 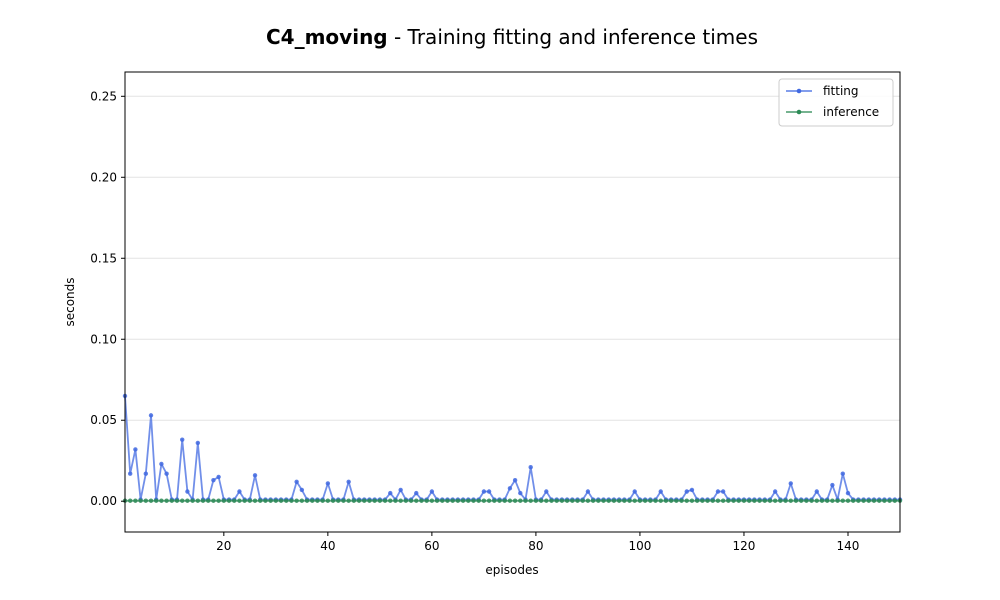 What do you see at coordinates (535, 546) in the screenshot?
I see `x-tick-label: 80` at bounding box center [535, 546].